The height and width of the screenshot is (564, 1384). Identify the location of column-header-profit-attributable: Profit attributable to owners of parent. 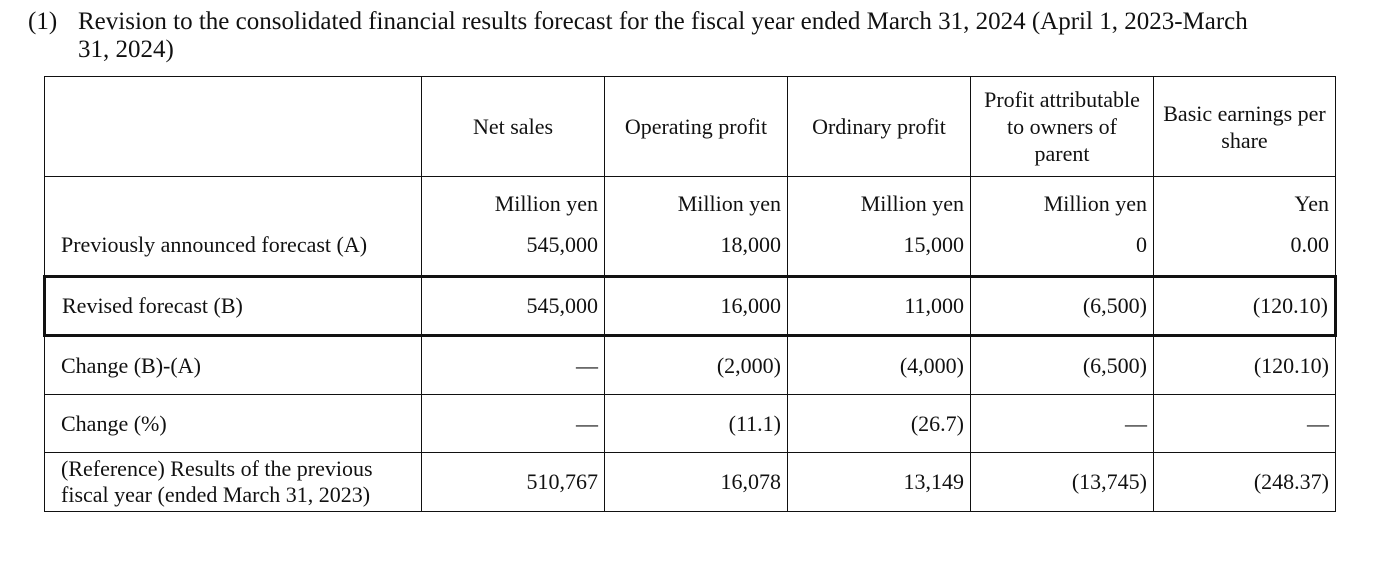
(1062, 126).